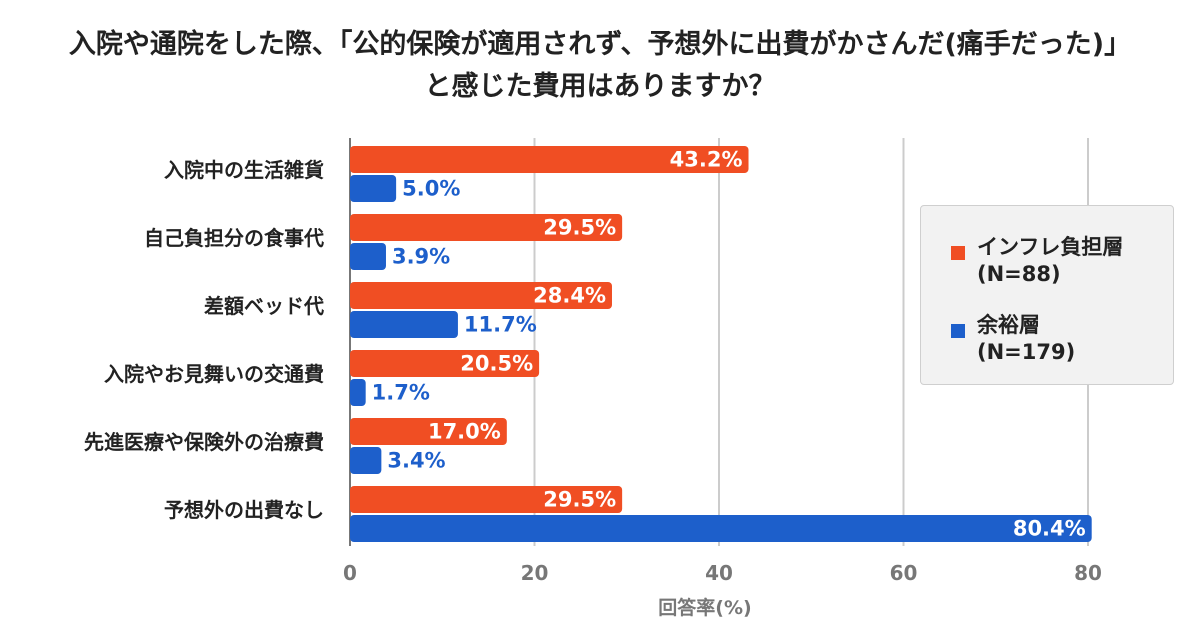  What do you see at coordinates (719, 573) in the screenshot?
I see `x-tick-label-40: 40` at bounding box center [719, 573].